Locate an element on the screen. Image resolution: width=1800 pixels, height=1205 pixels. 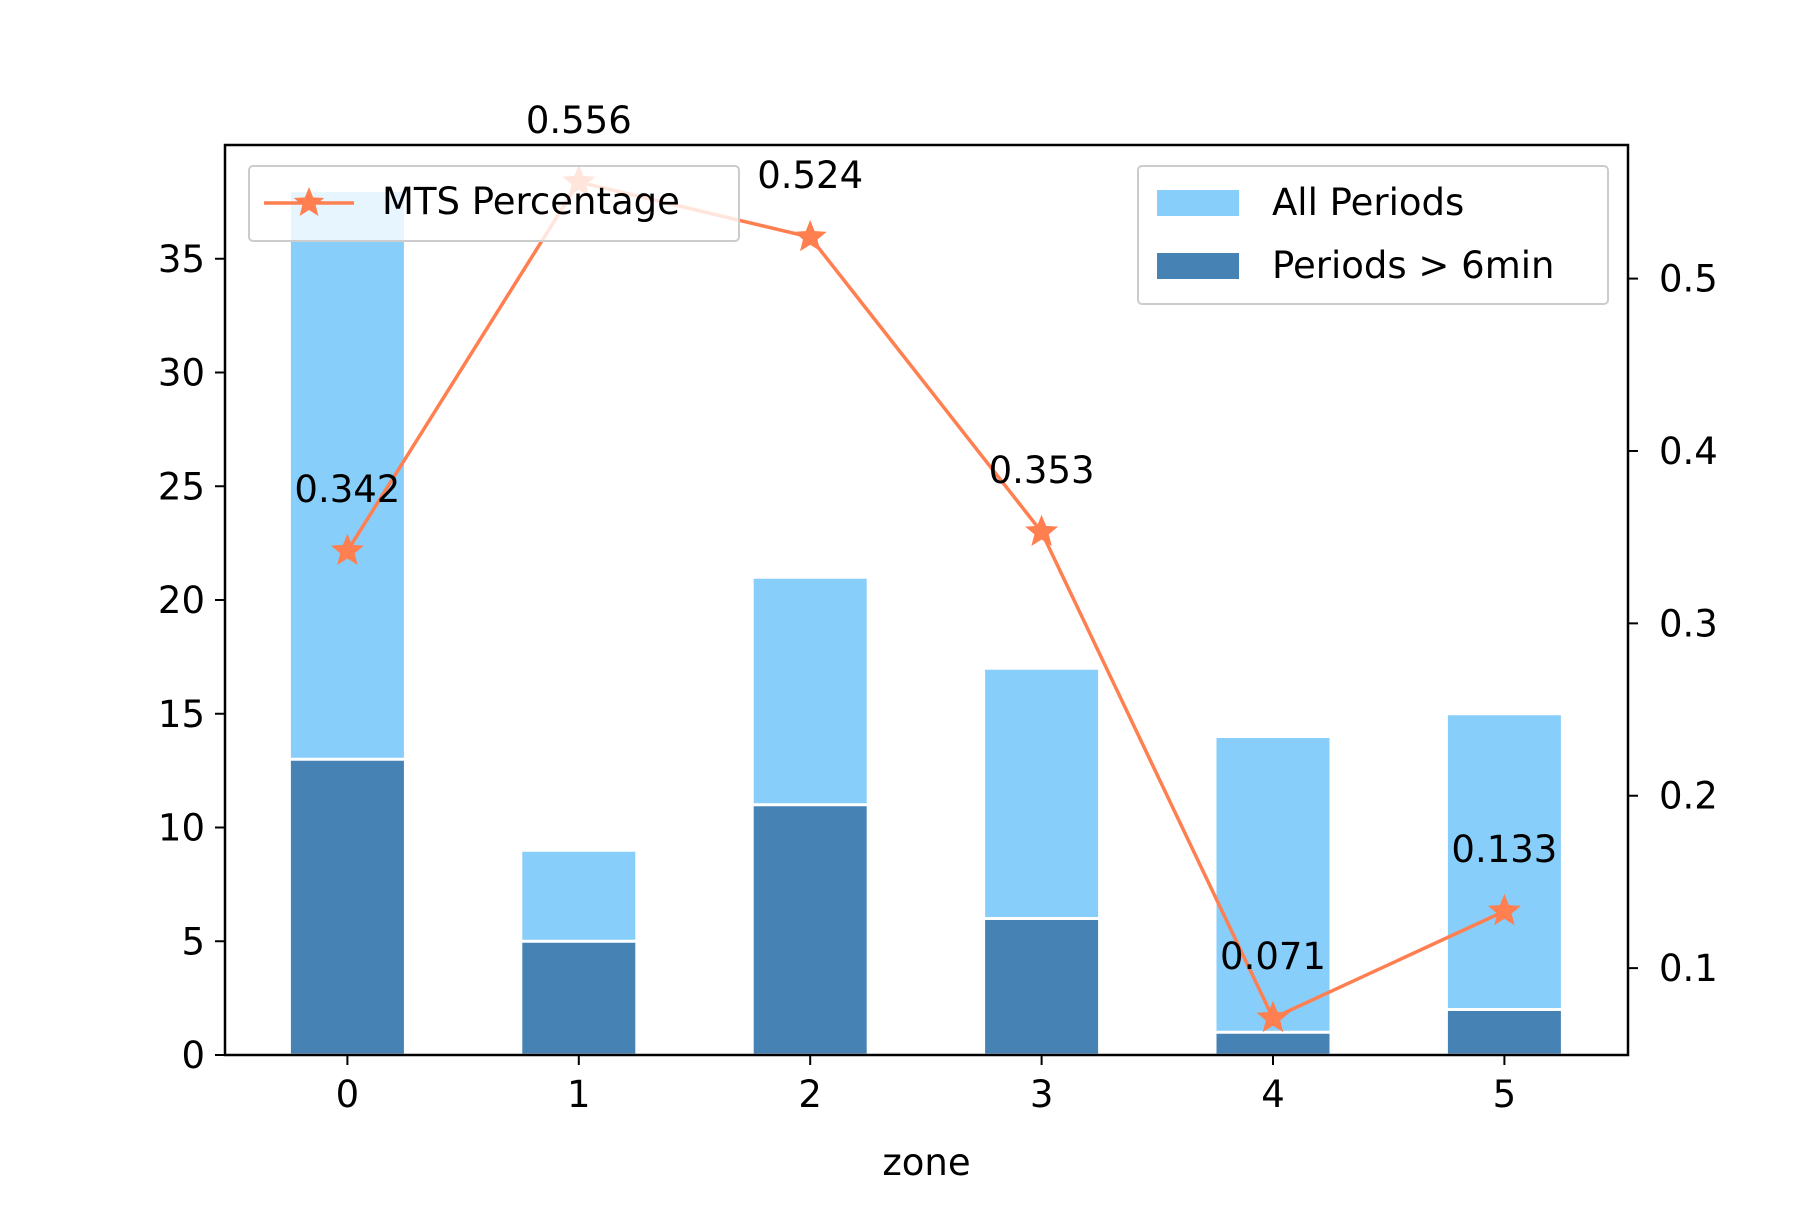
legend-star-marker-icon is located at coordinates (309, 201).